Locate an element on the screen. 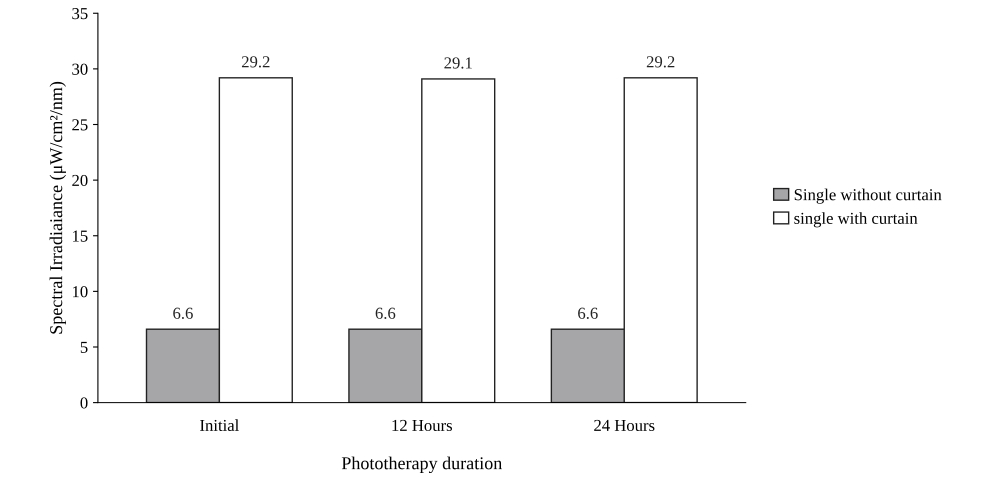 The image size is (989, 491). y-axis-title: Spectral Irradiaiance (μW/cm²/nm) is located at coordinates (58, 208).